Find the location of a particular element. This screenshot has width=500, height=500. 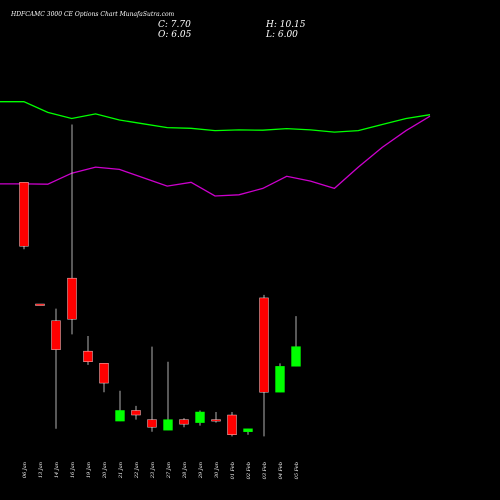

x-tick-label: 03 Feb is located at coordinates (265, 470).